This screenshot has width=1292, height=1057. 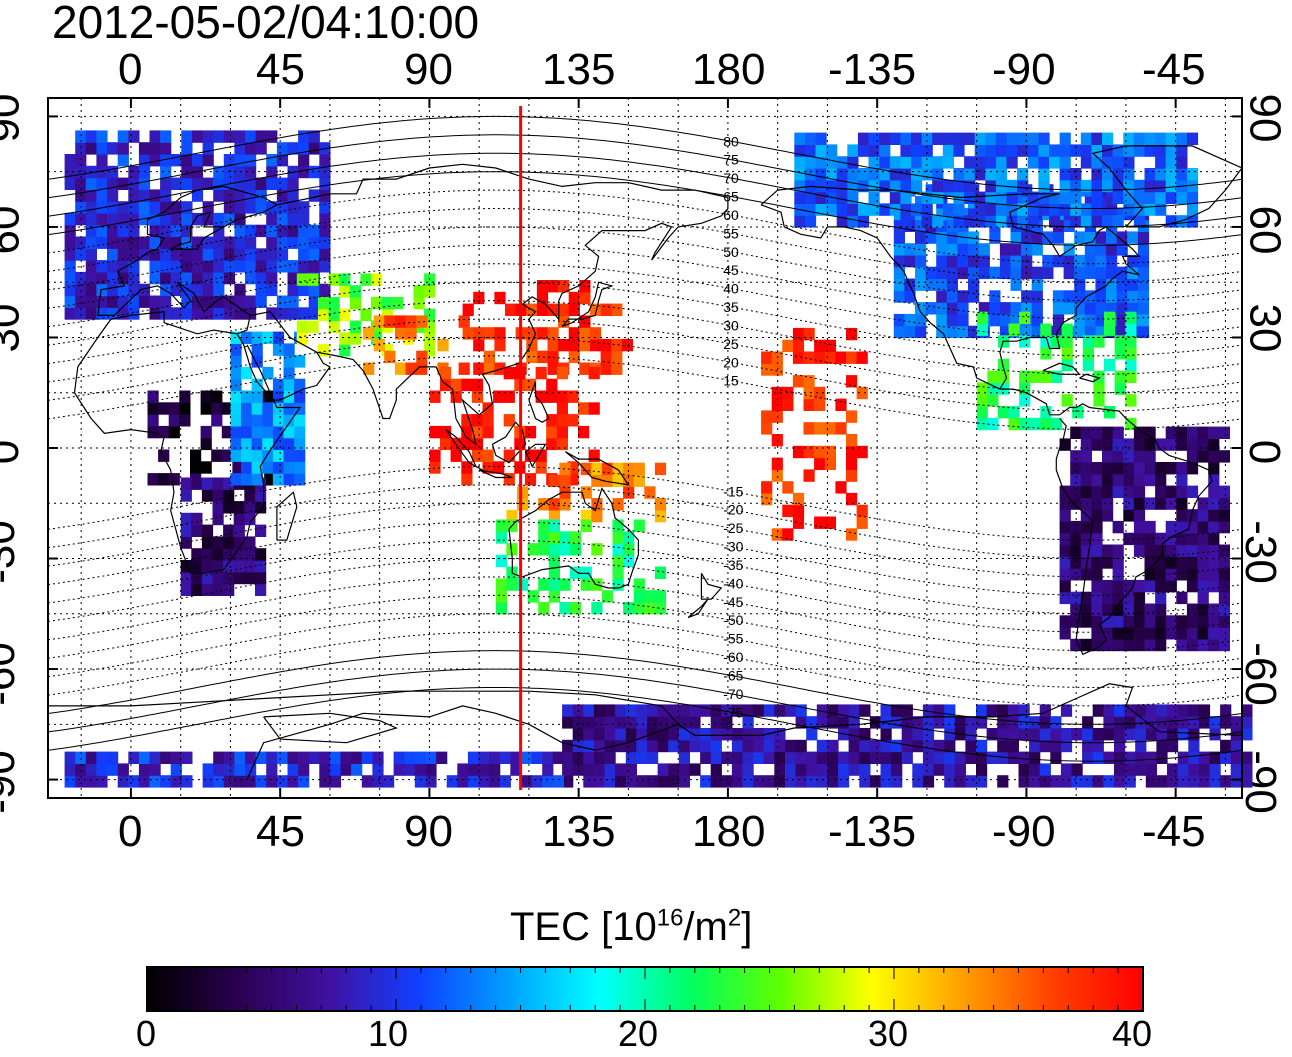 I want to click on maglat-label: 70, so click(x=731, y=178).